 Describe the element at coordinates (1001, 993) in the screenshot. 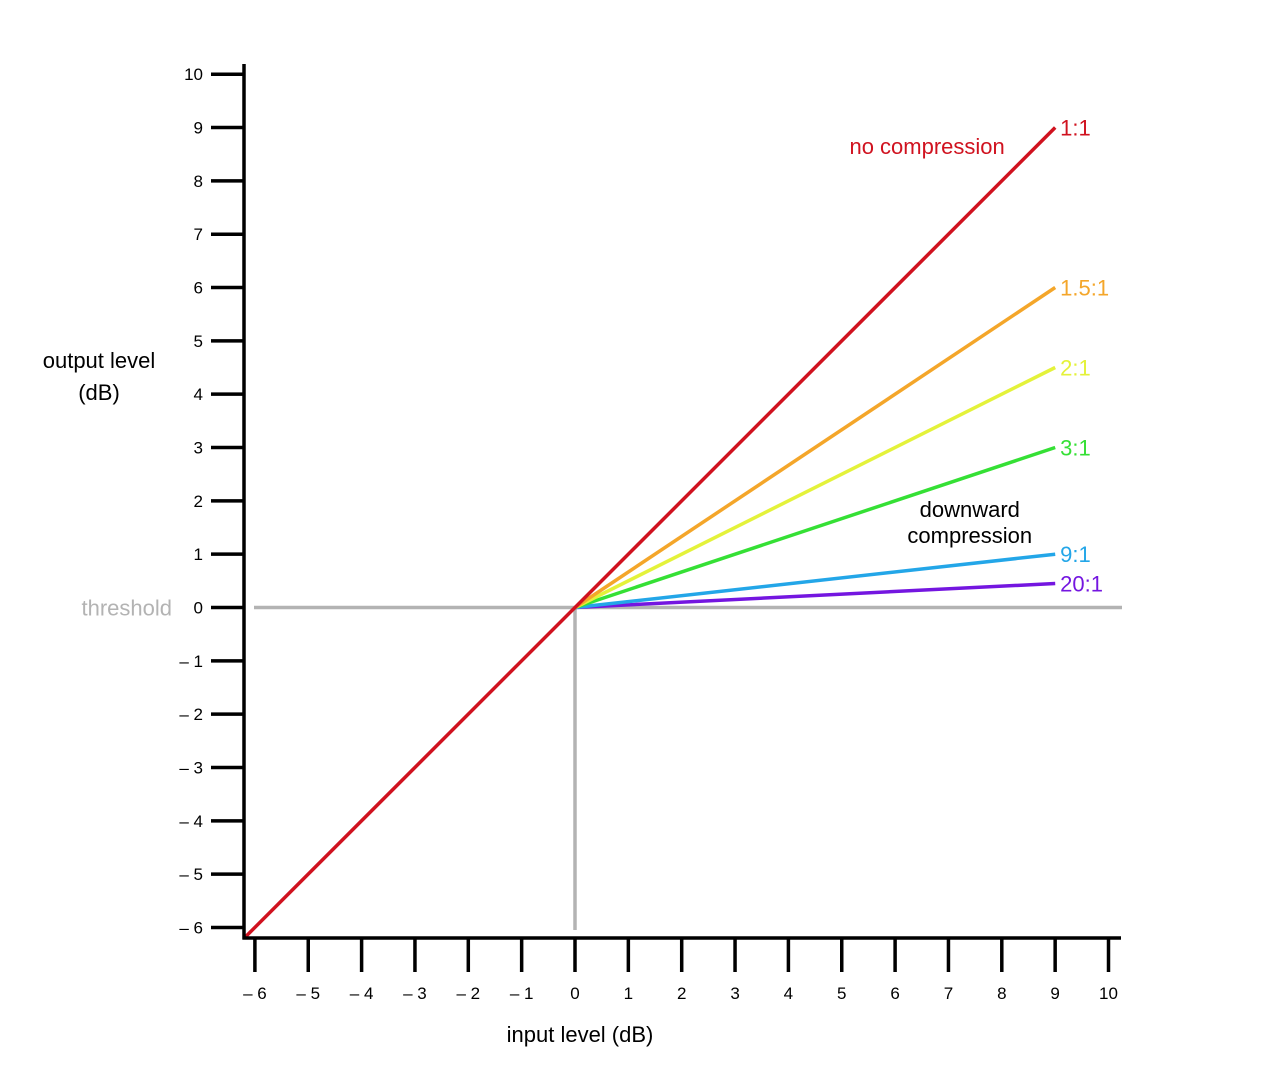

I see `x-tick-label: 8` at that location.